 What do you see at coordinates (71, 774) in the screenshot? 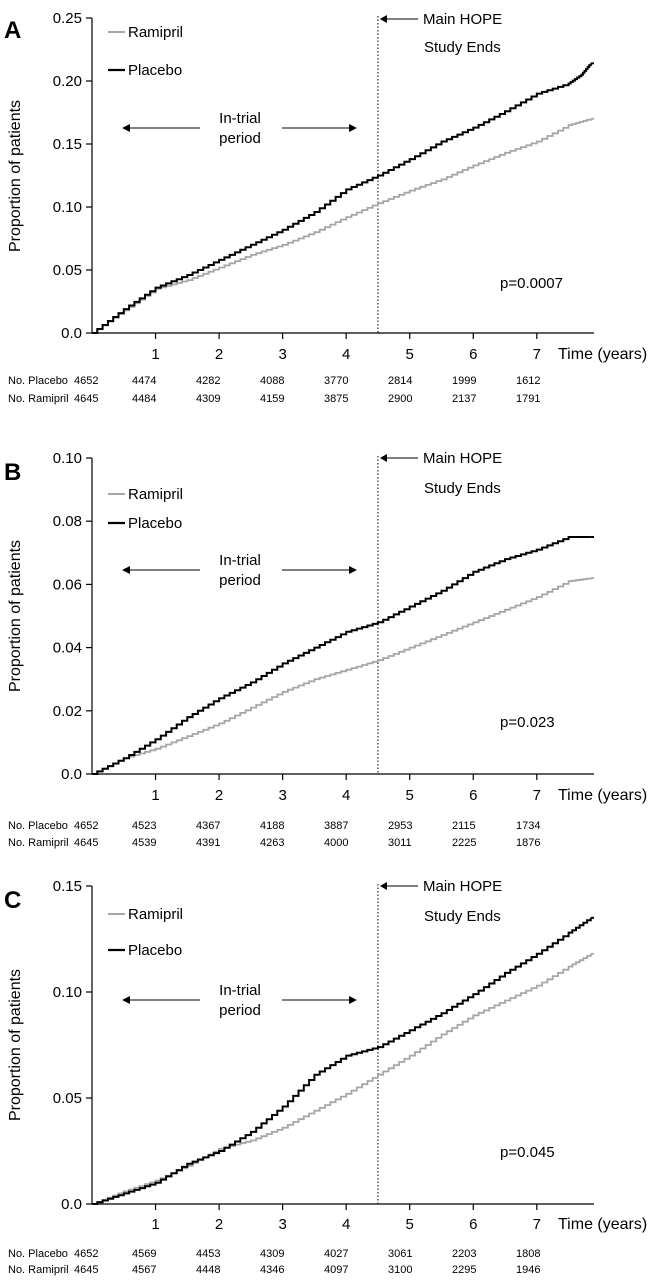
I see `y-tick-label: 0.0` at bounding box center [71, 774].